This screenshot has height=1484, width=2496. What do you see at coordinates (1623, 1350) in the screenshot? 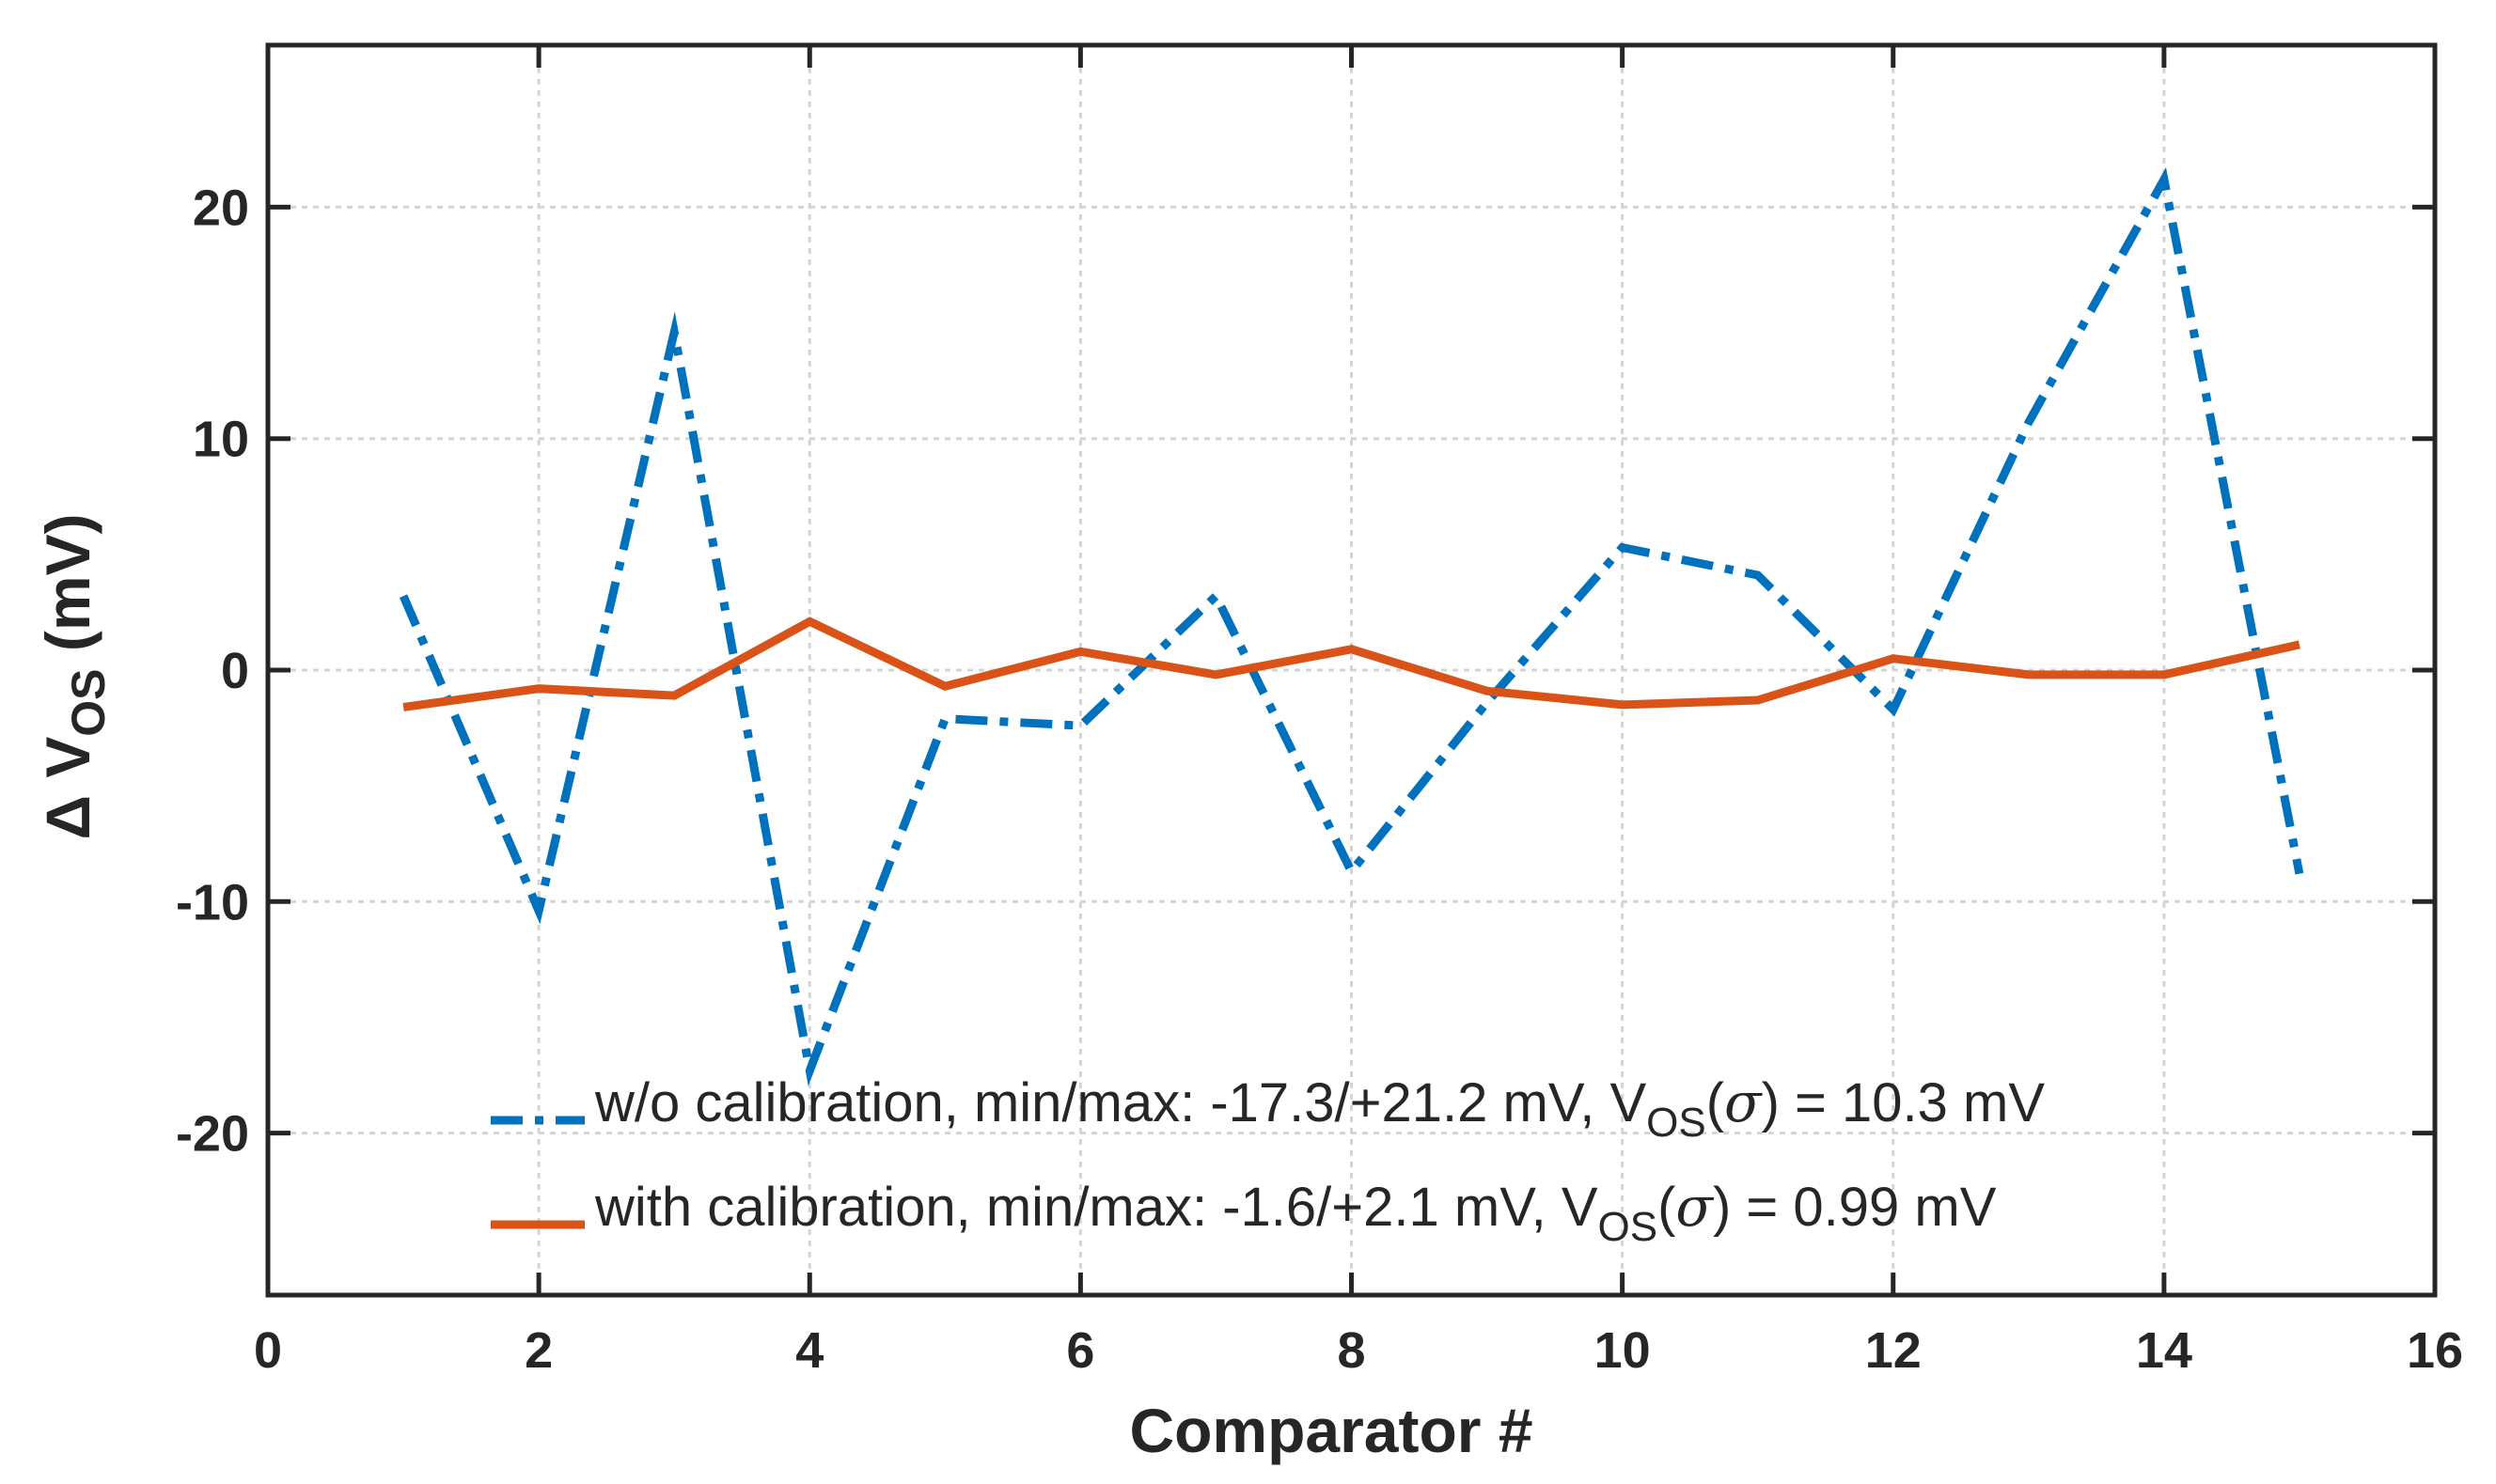
I see `x-tick-label: 10` at bounding box center [1623, 1350].